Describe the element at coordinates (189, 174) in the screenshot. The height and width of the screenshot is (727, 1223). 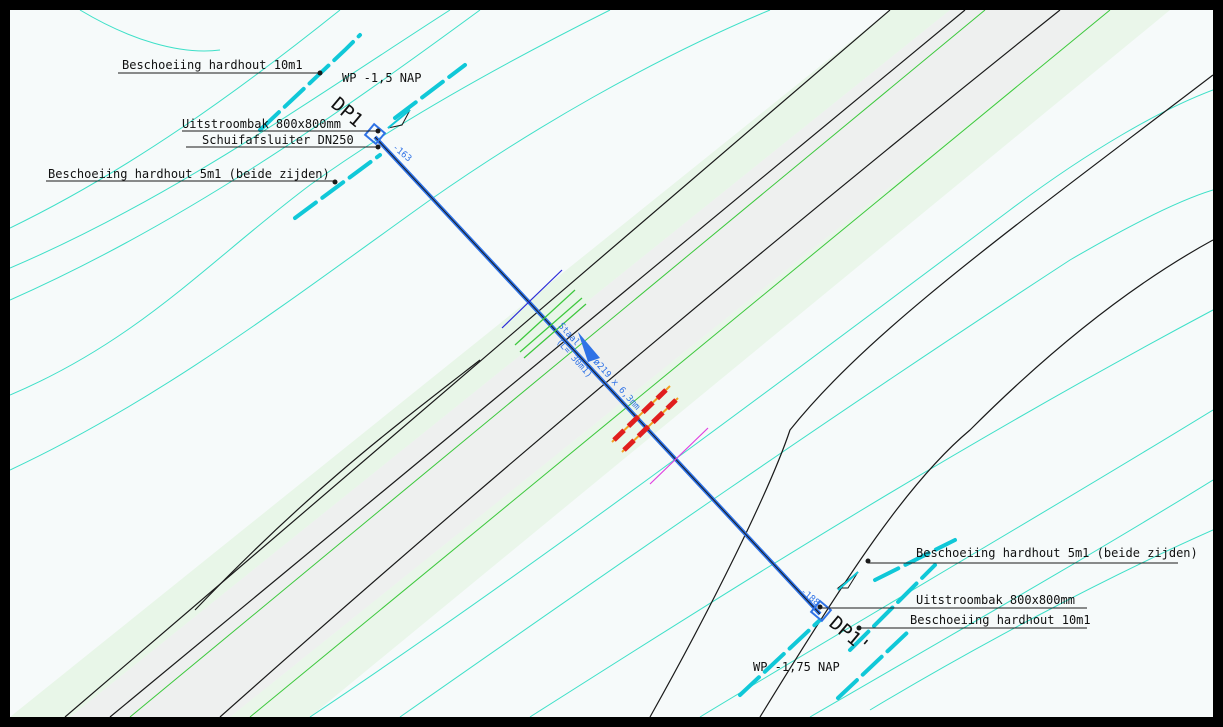
I see `label-beschoeiing-5m1-top: Beschoeiing hardhout 5m1 (beide zijden)` at that location.